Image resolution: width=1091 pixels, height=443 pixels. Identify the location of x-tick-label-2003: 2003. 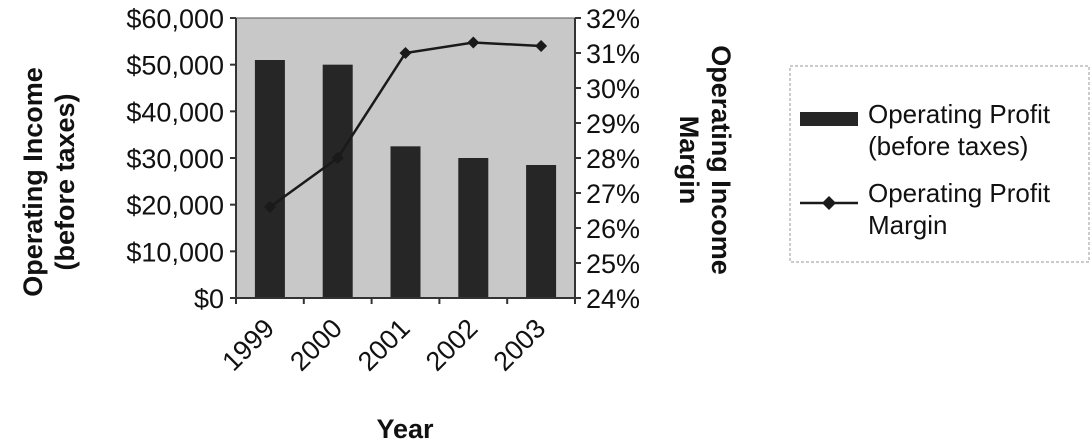
(520, 345).